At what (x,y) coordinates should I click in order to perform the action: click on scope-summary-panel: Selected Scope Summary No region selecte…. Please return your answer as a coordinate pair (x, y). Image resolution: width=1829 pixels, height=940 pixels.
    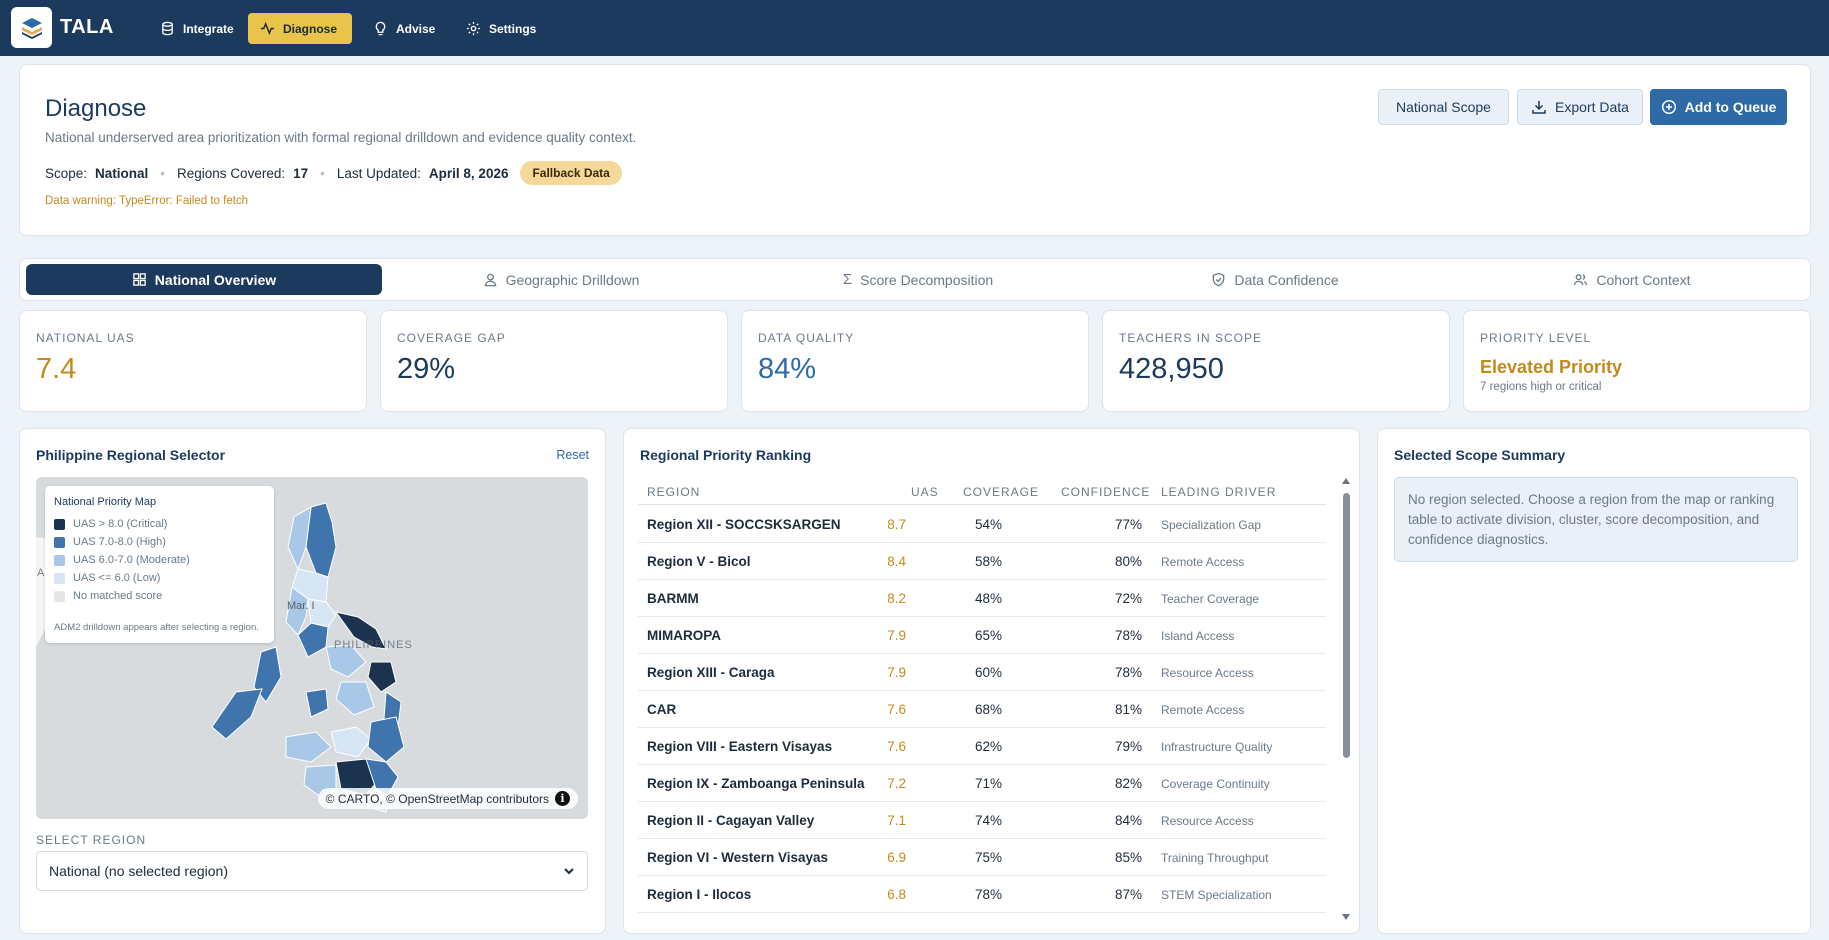
    Looking at the image, I should click on (1594, 681).